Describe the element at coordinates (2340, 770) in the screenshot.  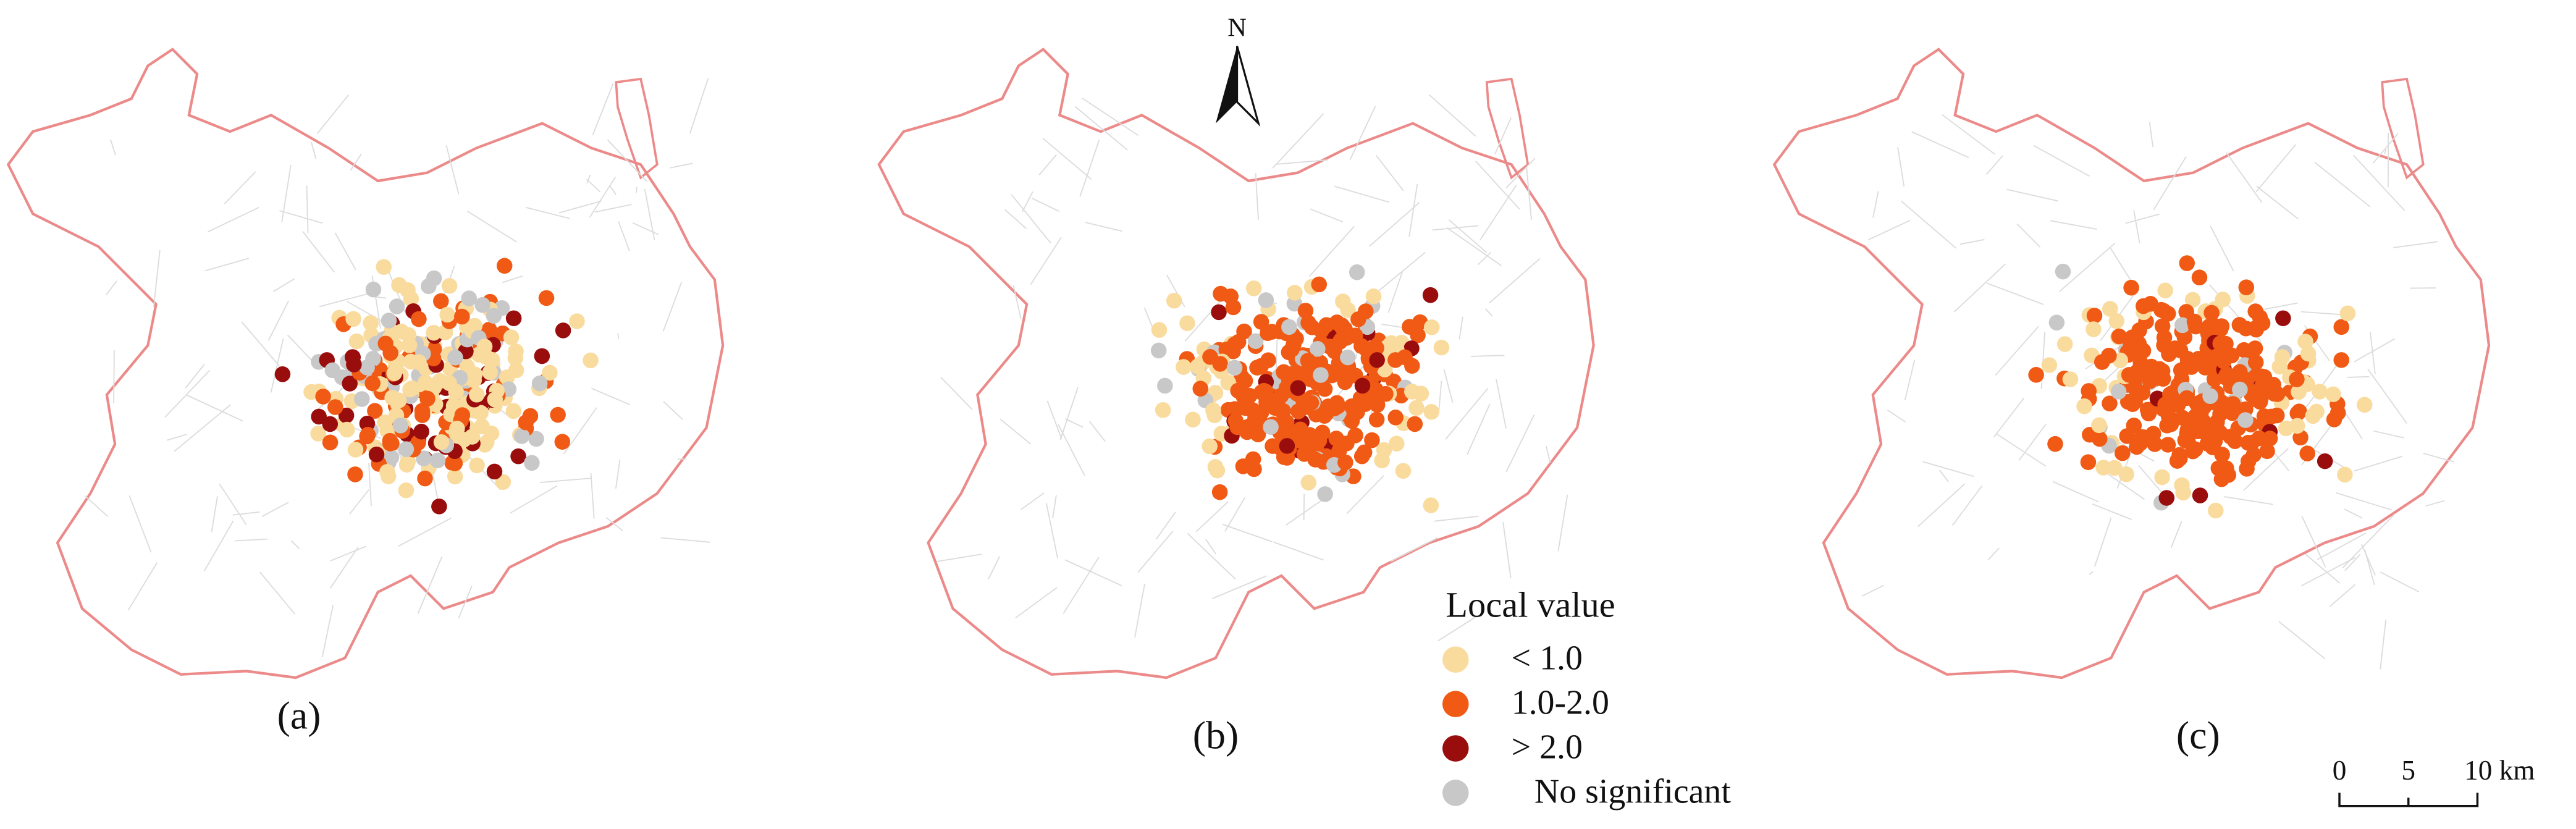
I see `scale-label: 0` at that location.